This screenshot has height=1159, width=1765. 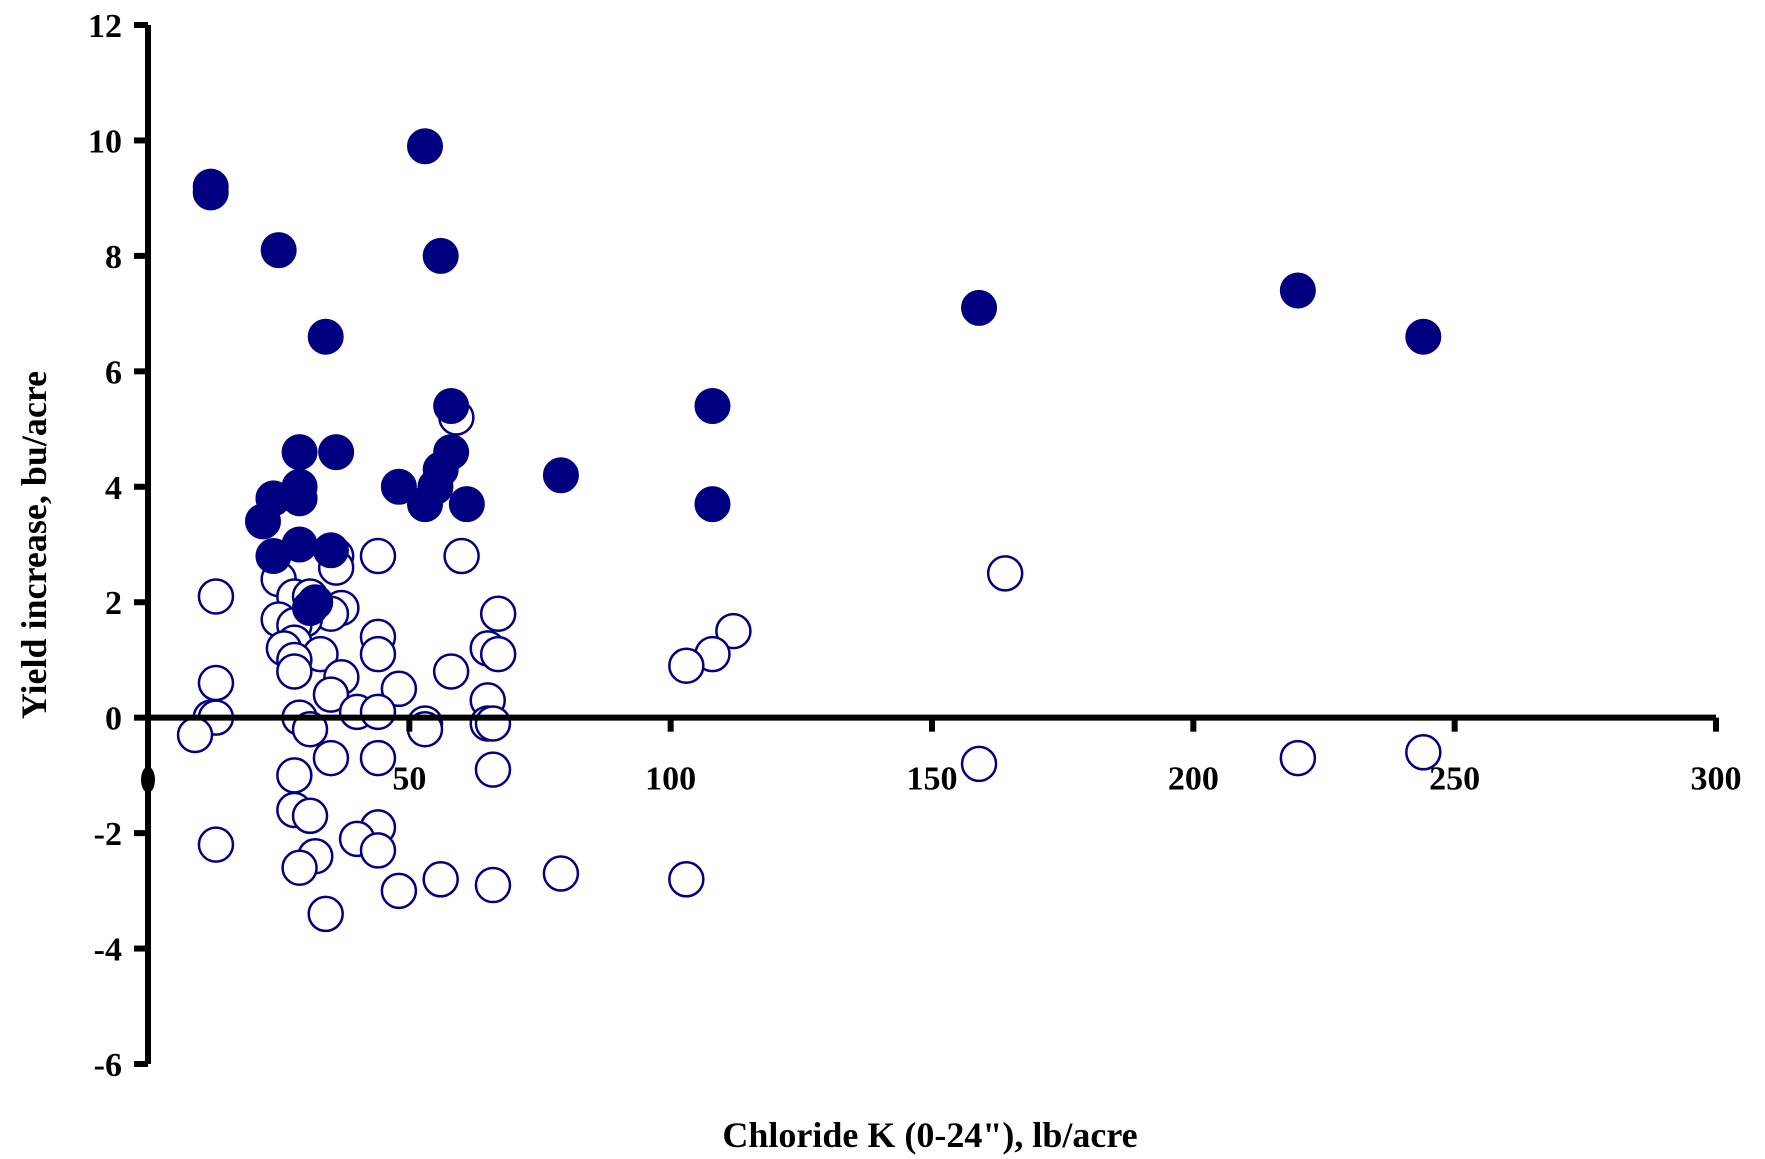 I want to click on y-tick-label: 12, so click(x=105, y=26).